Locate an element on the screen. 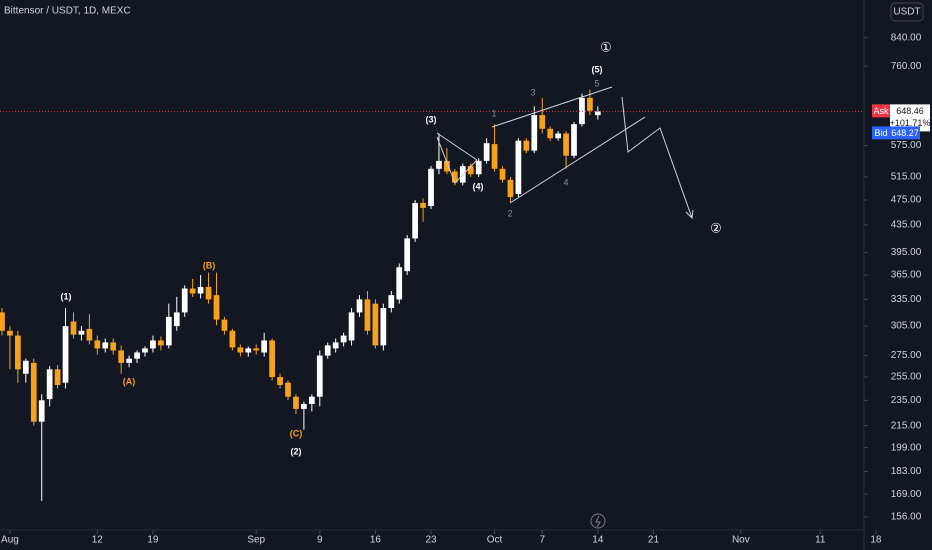 The height and width of the screenshot is (550, 932). wave-label: (A) is located at coordinates (129, 381).